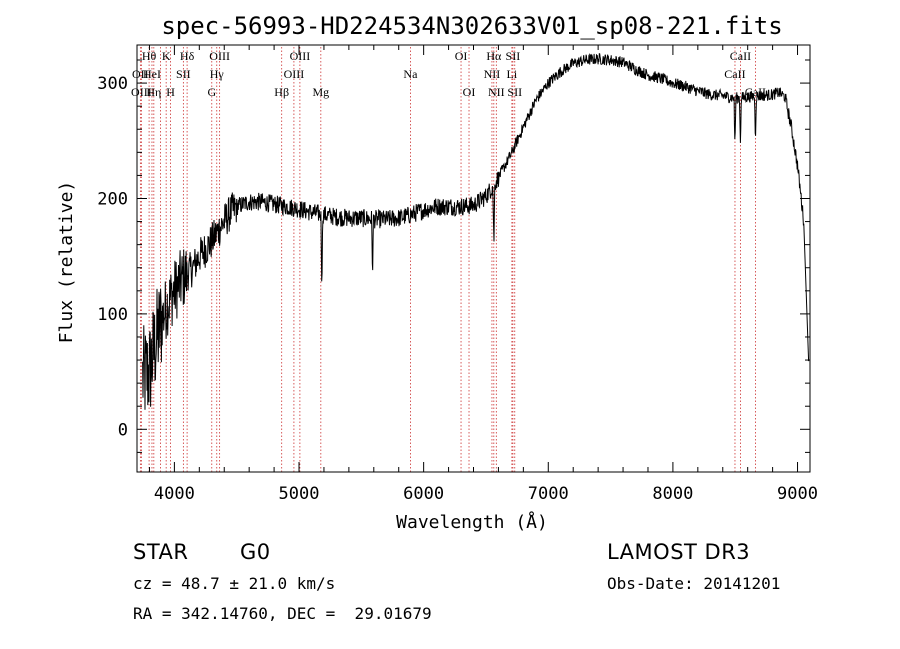 The image size is (900, 649). What do you see at coordinates (66, 262) in the screenshot?
I see `y-axis-label: Flux (relative)` at bounding box center [66, 262].